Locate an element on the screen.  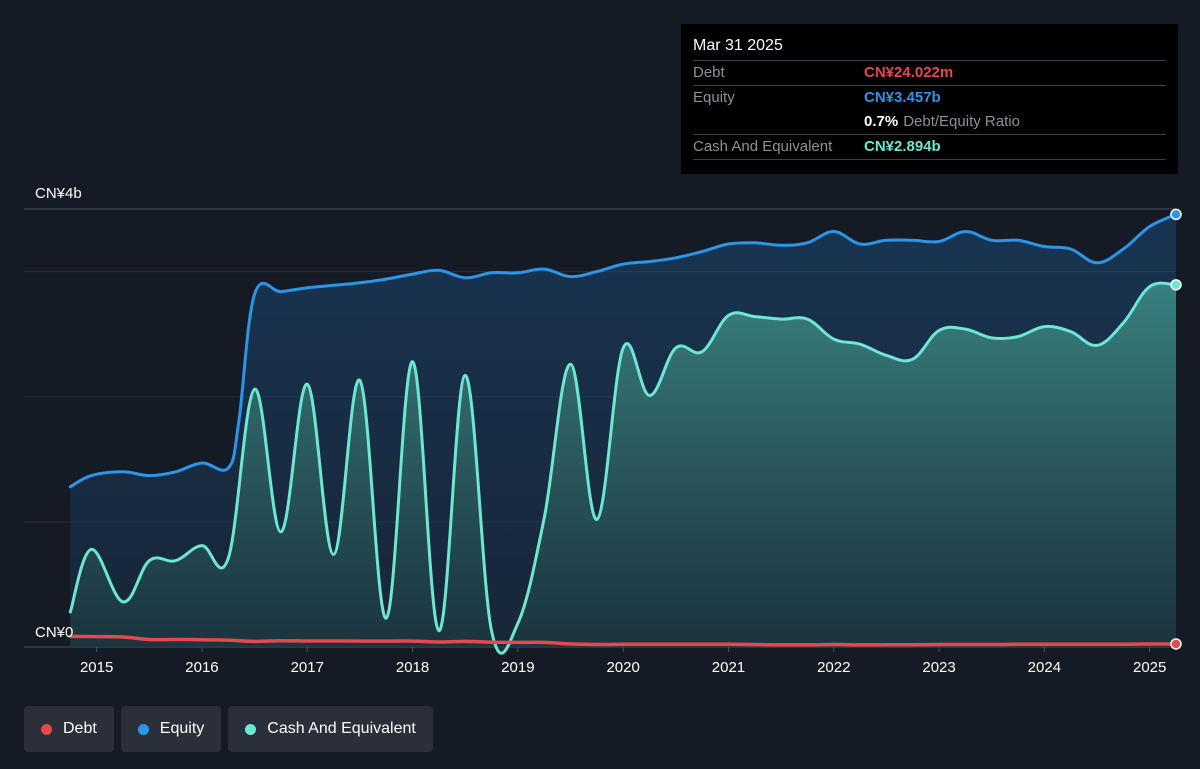
tooltip-date: Mar 31 2025 is located at coordinates (738, 45).